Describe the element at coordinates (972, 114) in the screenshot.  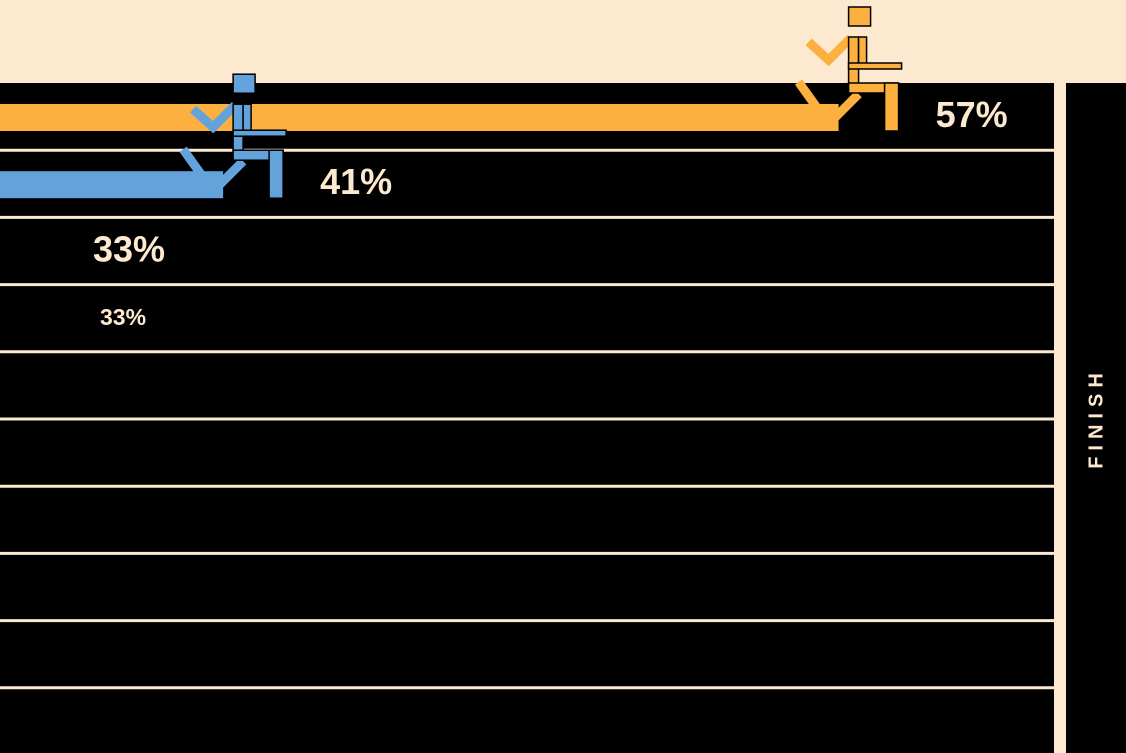
I see `value-label: 57%` at that location.